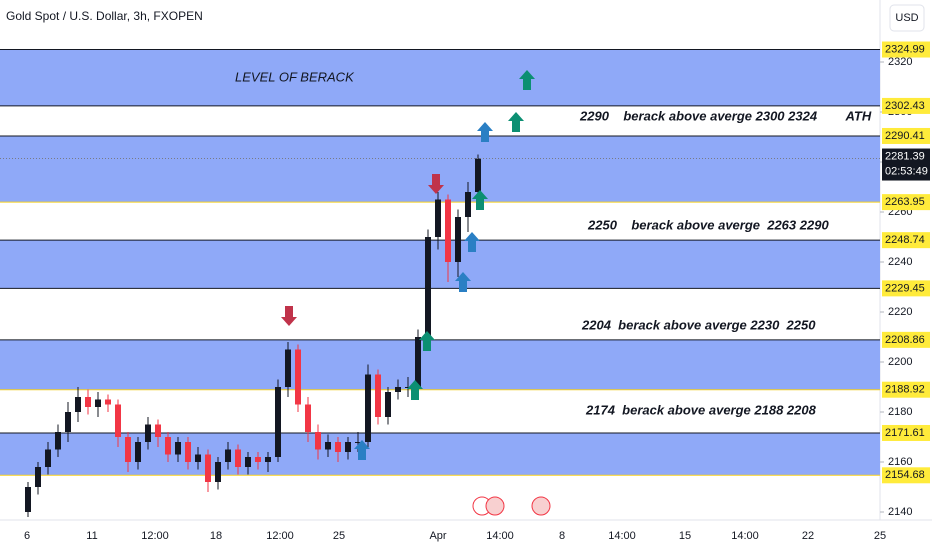 This screenshot has height=550, width=932. I want to click on event-icons, so click(511, 506).